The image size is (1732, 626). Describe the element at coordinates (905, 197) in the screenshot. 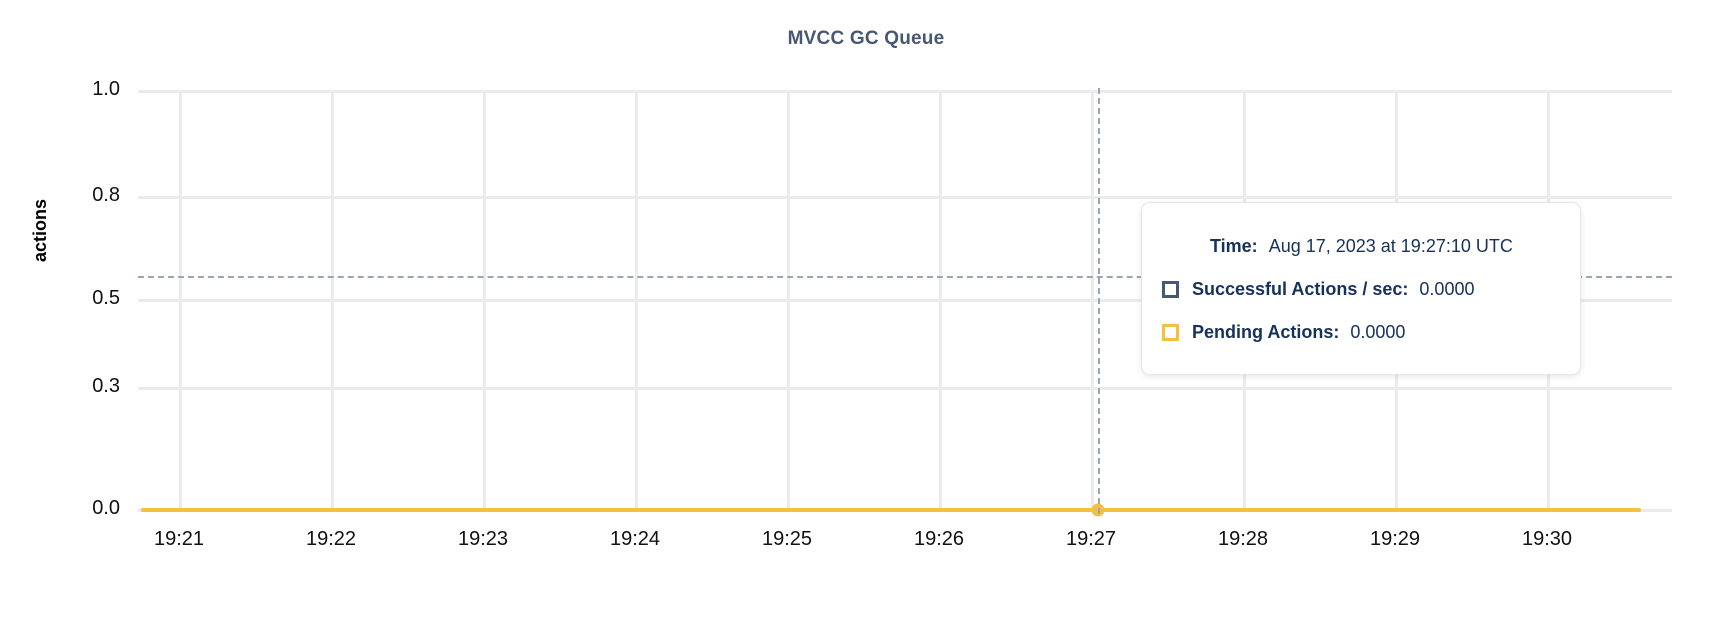

I see `gridline-y-0.8` at that location.